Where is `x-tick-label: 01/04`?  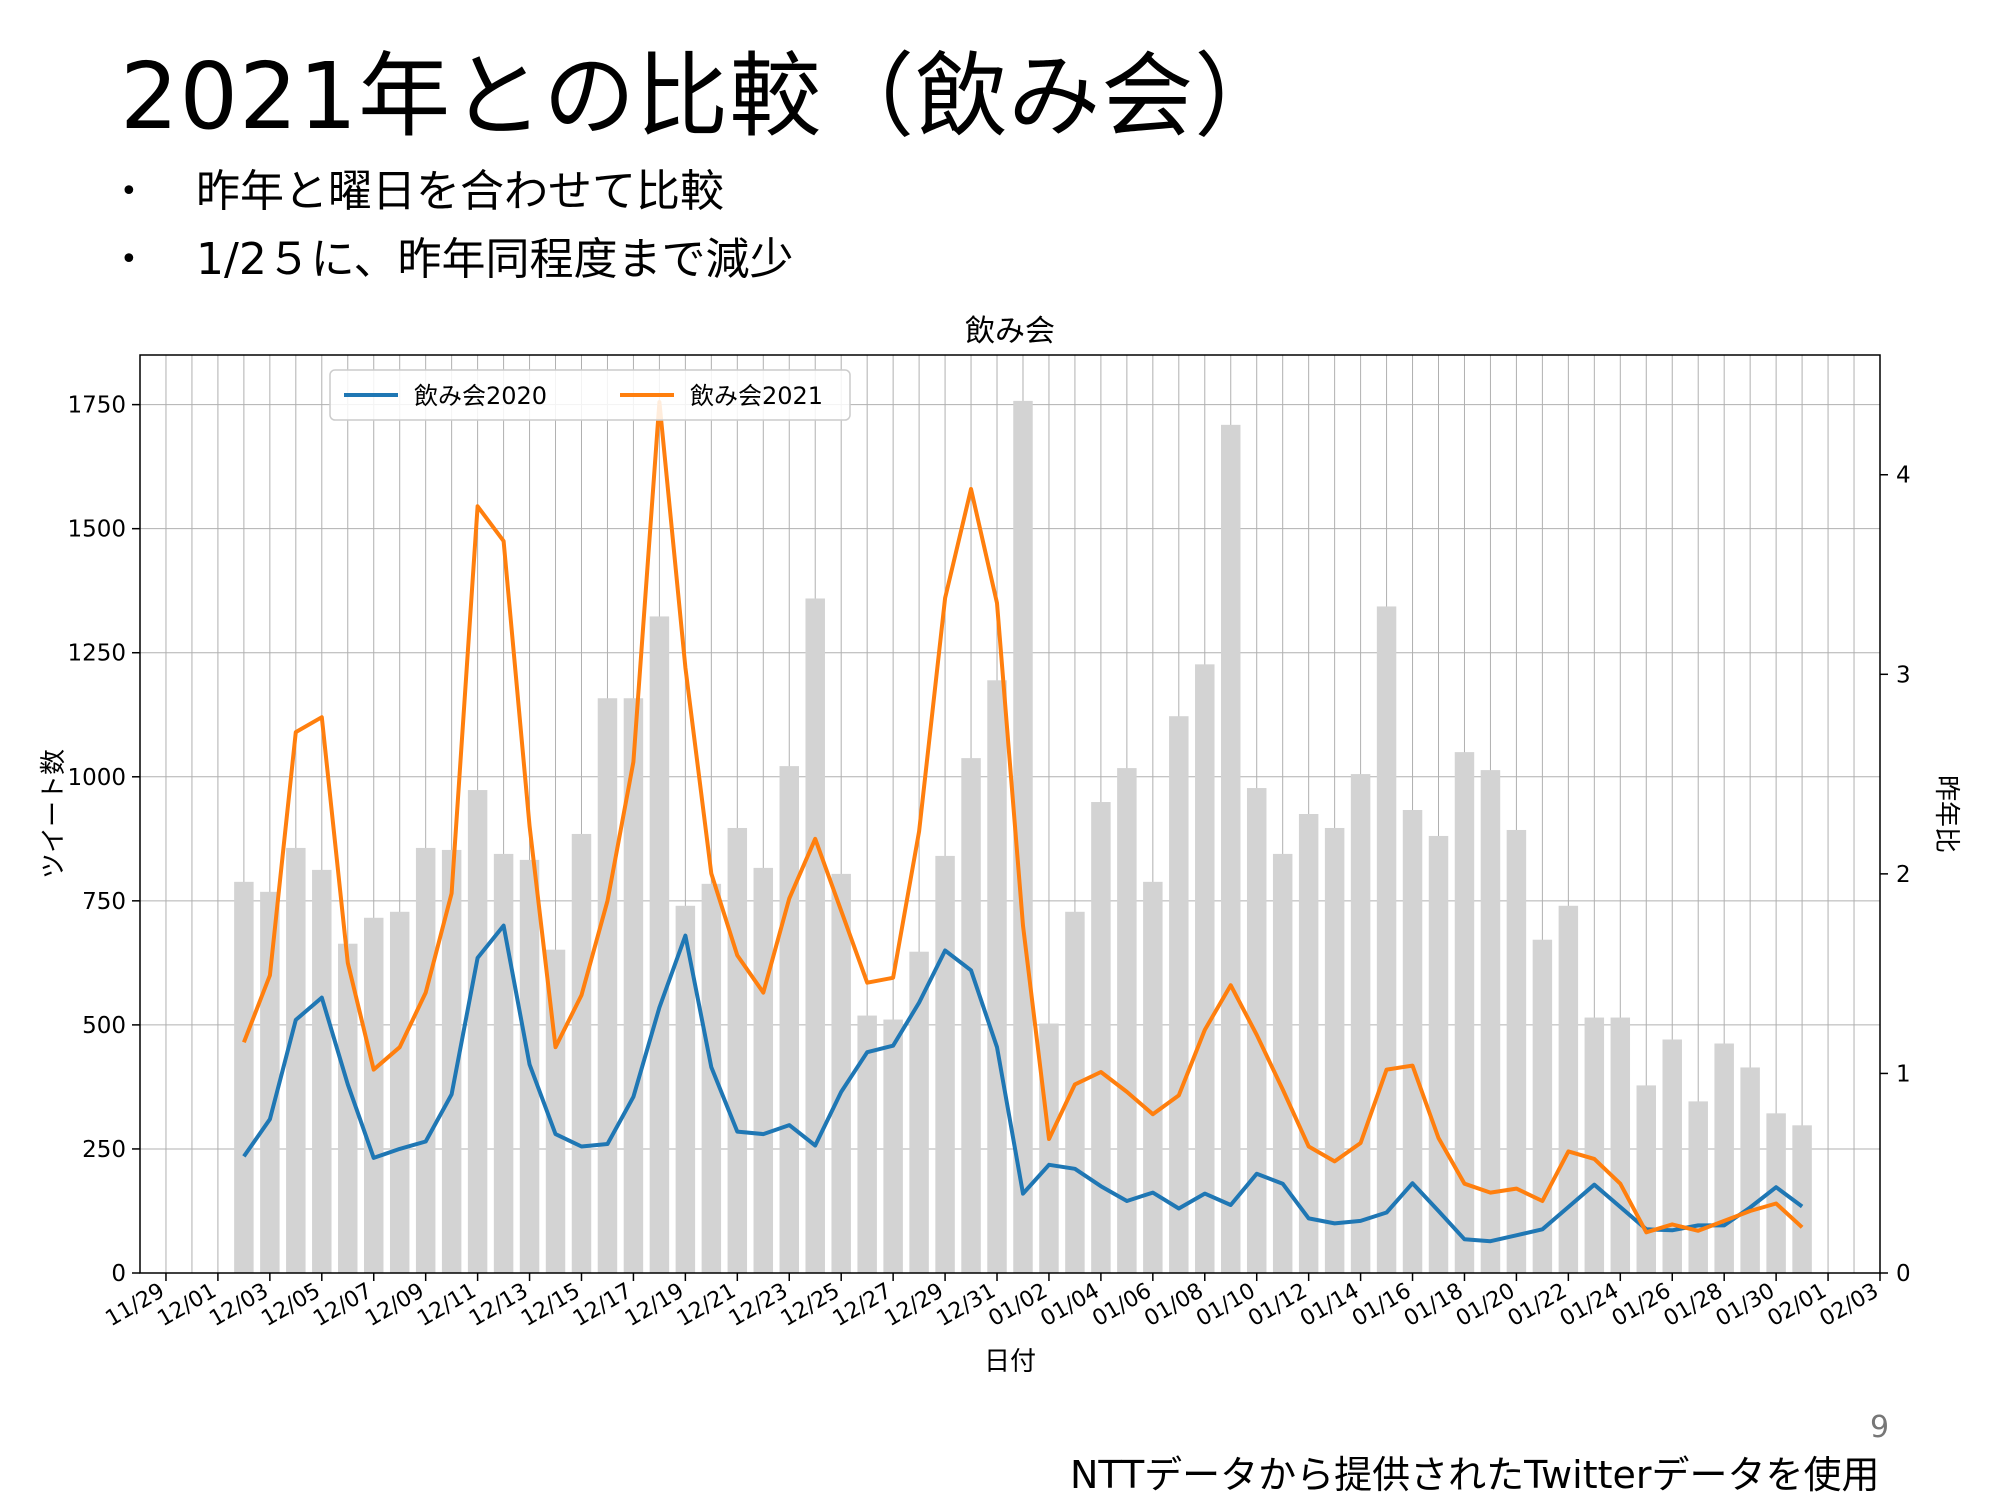
x-tick-label: 01/04 is located at coordinates (1069, 1305).